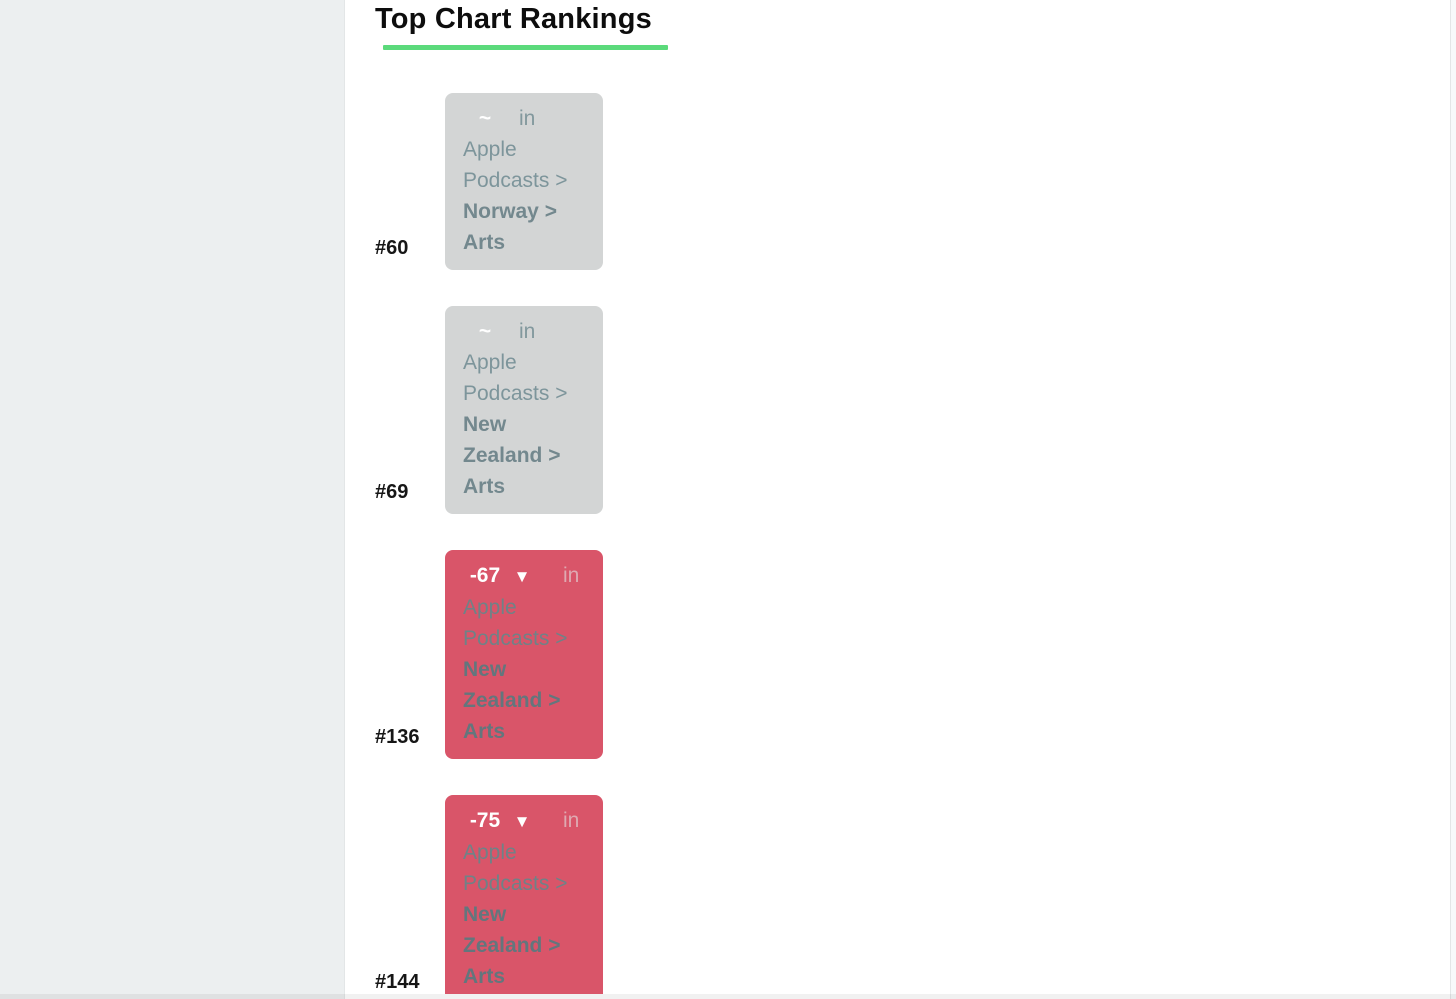 This screenshot has height=999, width=1456. I want to click on chart-location: Norway > Arts, so click(510, 227).